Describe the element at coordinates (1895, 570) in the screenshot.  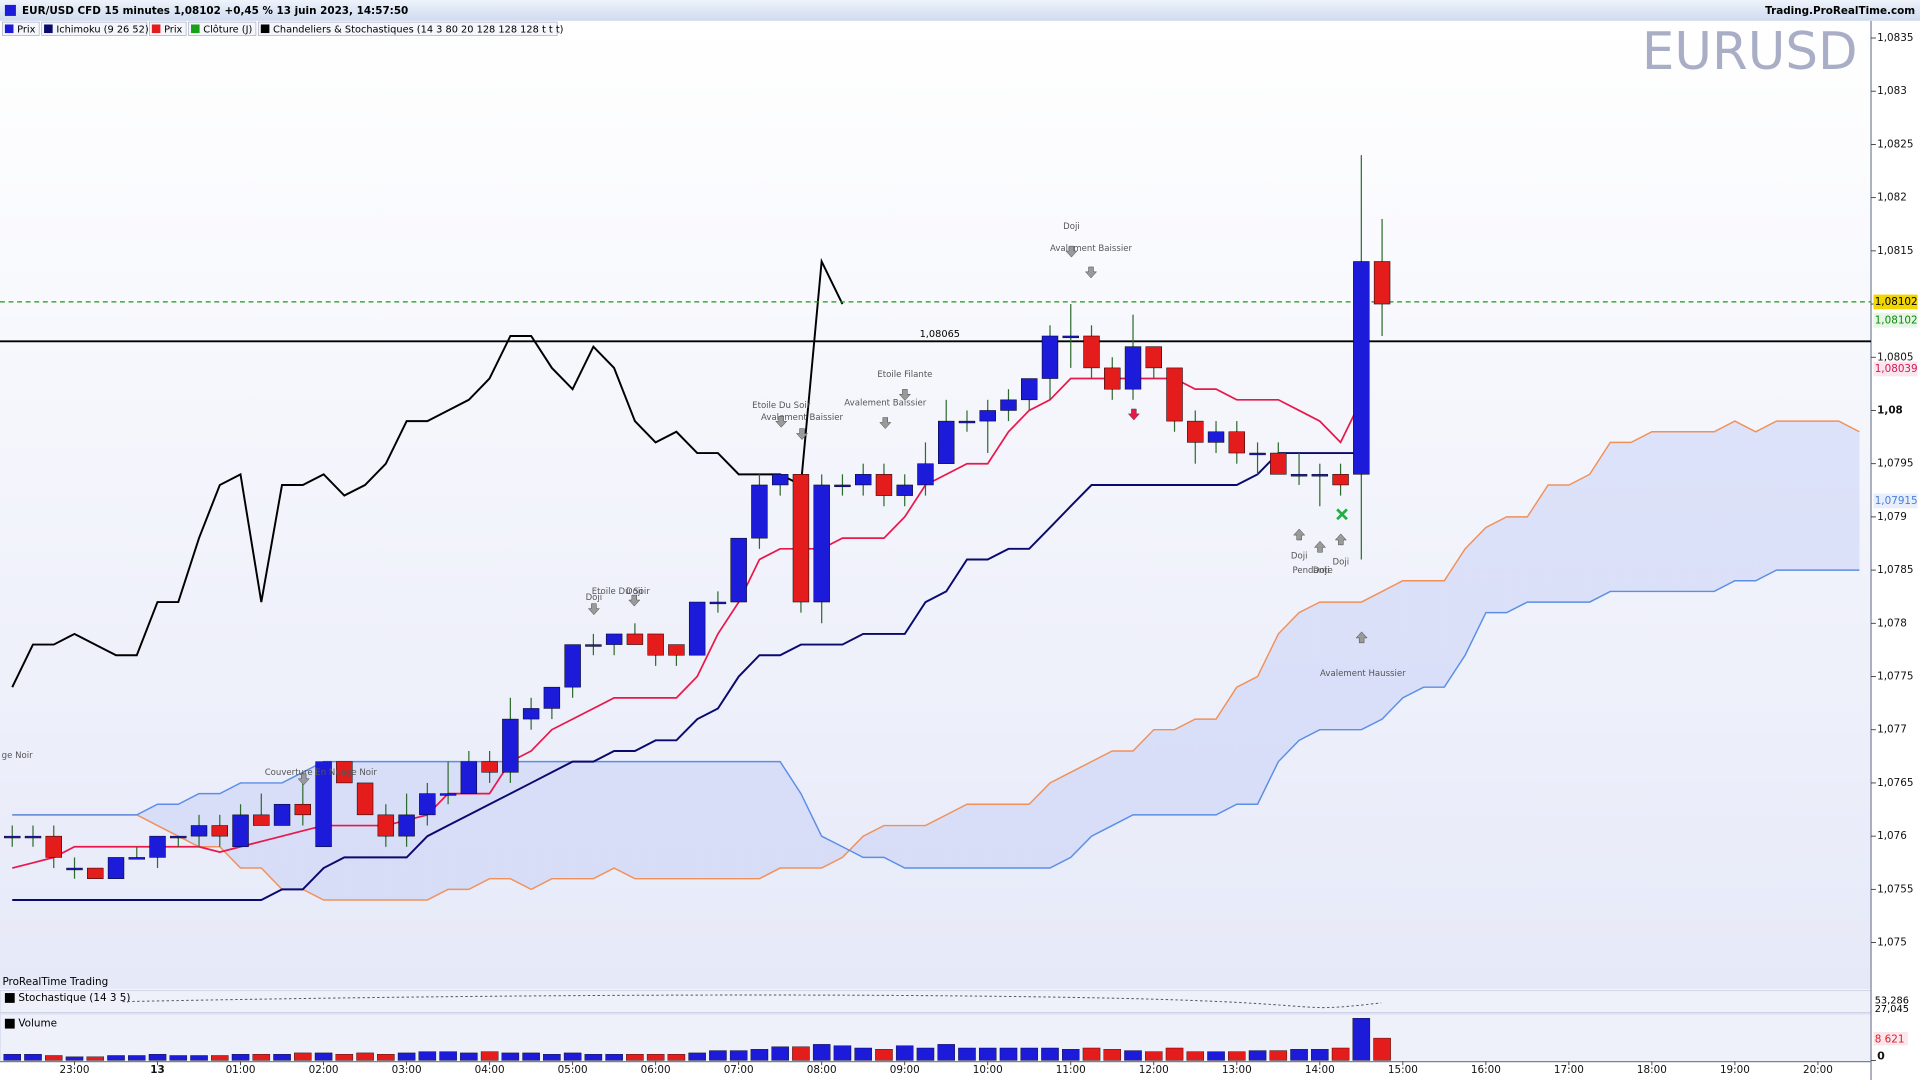
I see `y-tick-label: 1,0785` at that location.